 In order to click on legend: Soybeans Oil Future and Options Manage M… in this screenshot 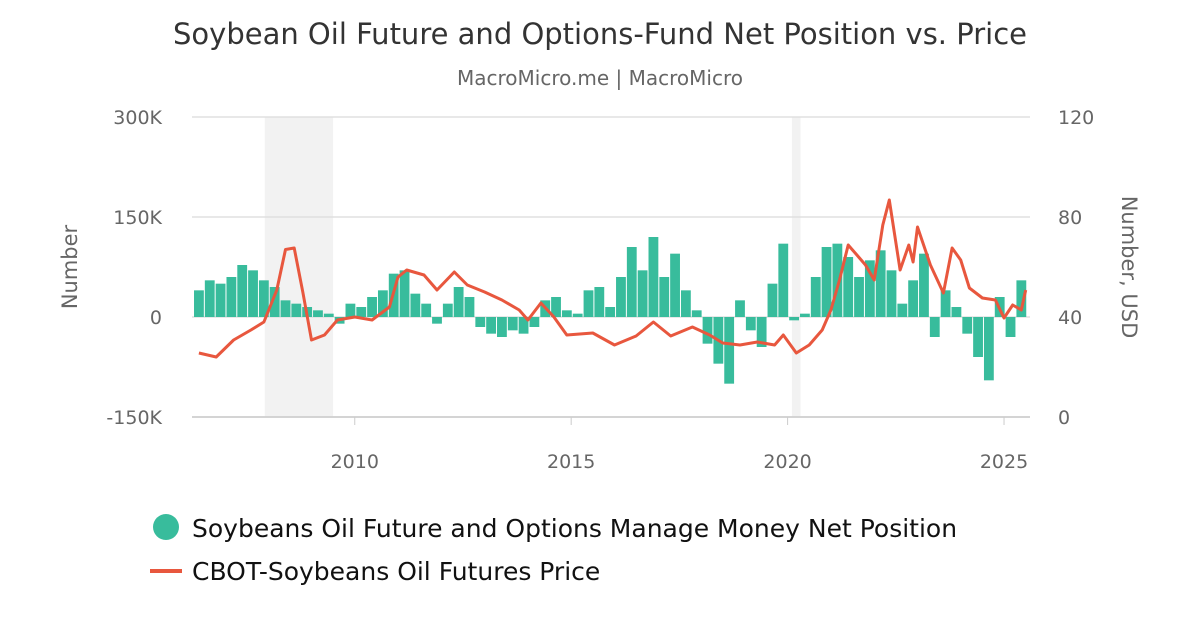, I will do `click(553, 550)`.